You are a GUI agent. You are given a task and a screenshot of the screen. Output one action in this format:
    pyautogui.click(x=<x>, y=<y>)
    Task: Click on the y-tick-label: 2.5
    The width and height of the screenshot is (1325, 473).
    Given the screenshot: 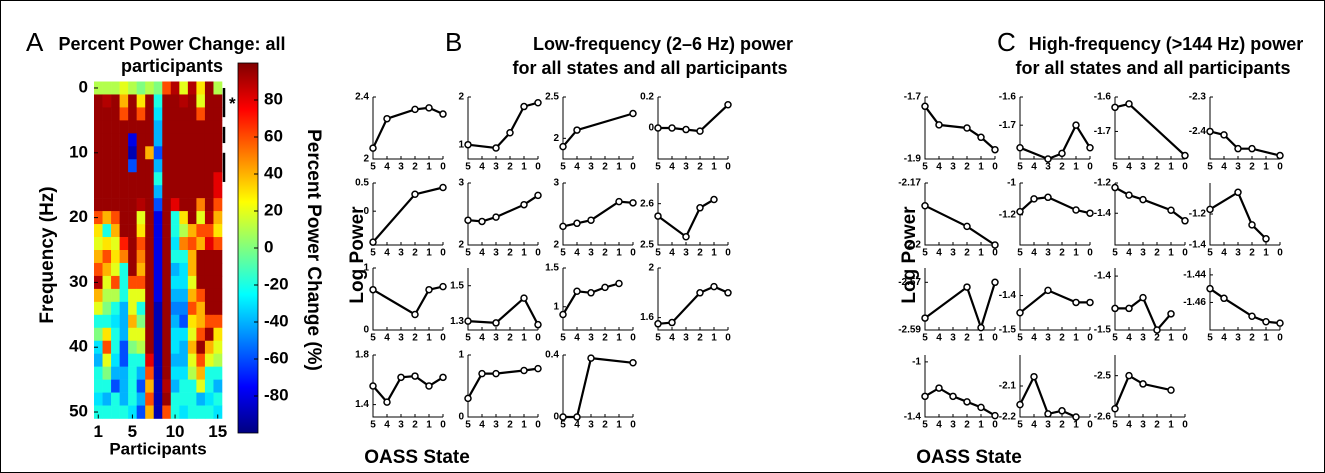 What is the action you would take?
    pyautogui.click(x=552, y=97)
    